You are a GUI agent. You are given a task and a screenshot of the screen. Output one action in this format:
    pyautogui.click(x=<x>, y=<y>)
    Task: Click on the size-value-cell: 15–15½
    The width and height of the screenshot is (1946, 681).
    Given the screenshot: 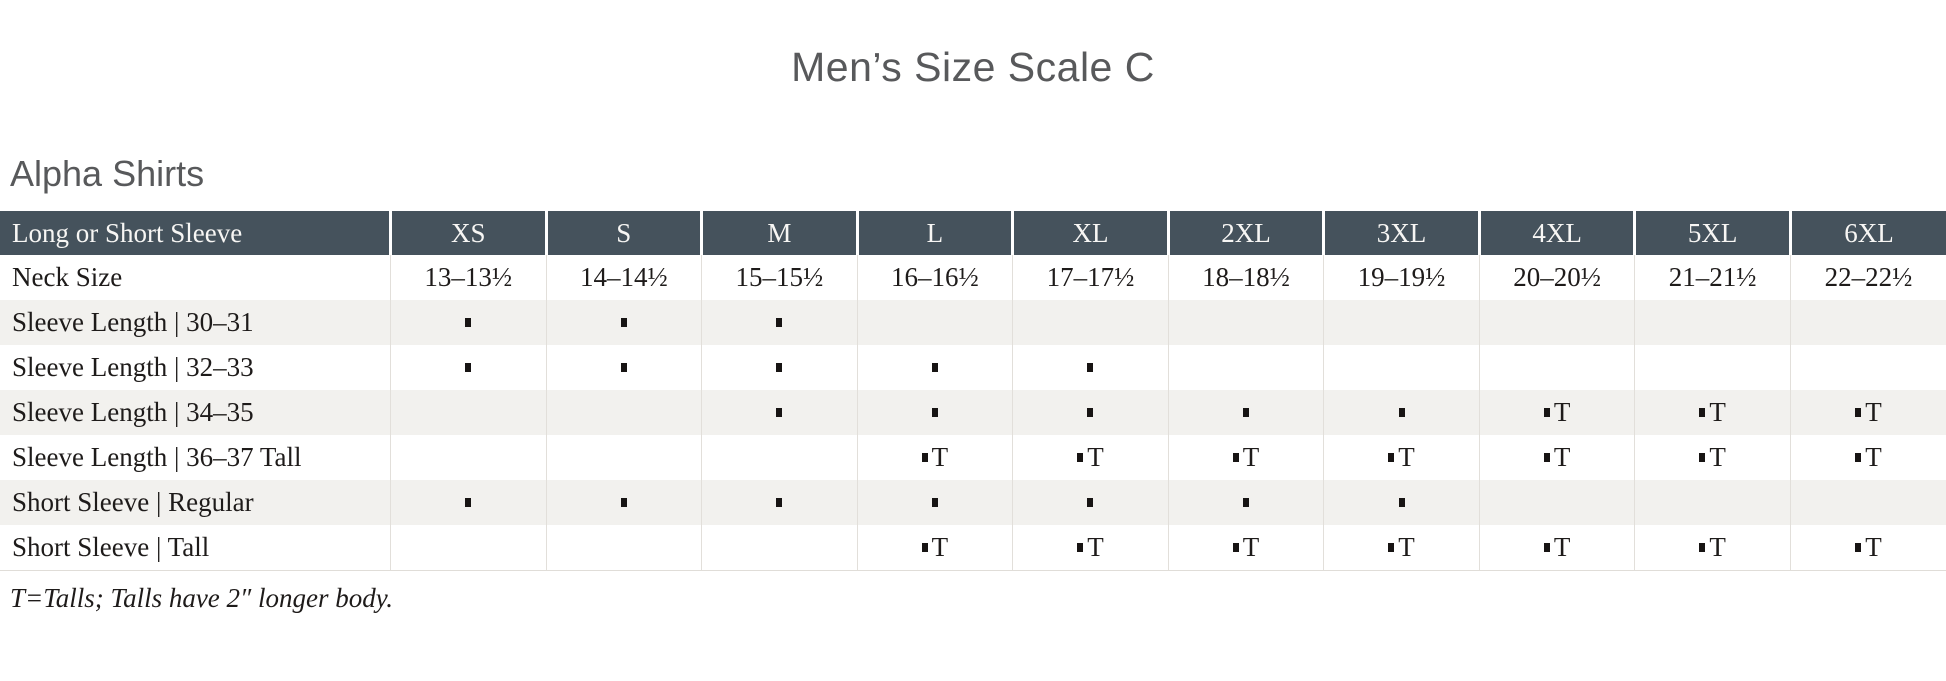 What is the action you would take?
    pyautogui.click(x=779, y=277)
    